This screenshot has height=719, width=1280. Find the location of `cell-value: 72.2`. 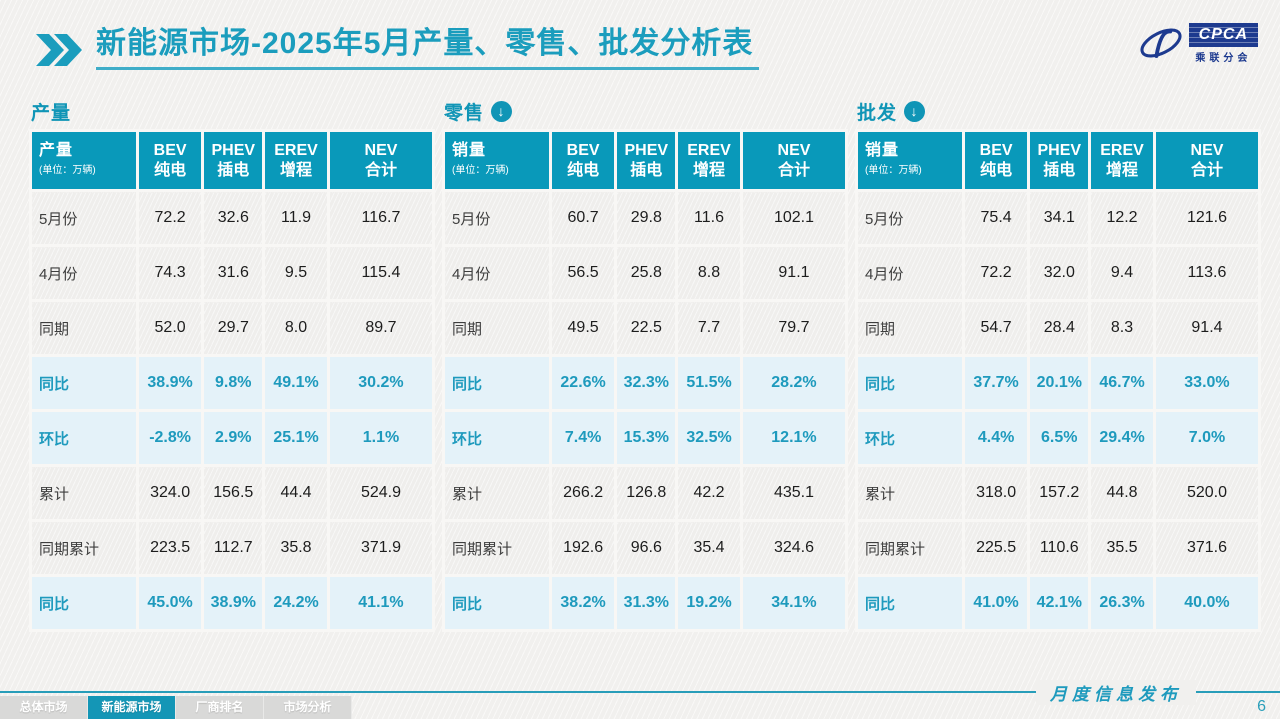

cell-value: 72.2 is located at coordinates (170, 218).